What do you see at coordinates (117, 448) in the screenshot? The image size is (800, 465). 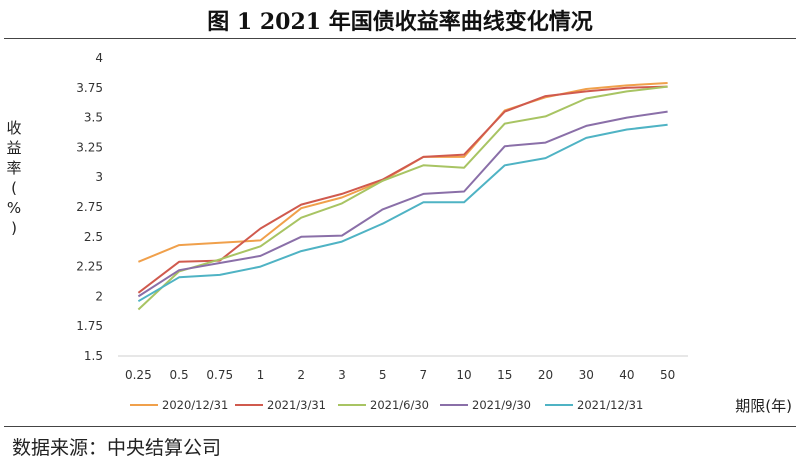 I see `data-source-note: 数据来源：中央结算公司` at bounding box center [117, 448].